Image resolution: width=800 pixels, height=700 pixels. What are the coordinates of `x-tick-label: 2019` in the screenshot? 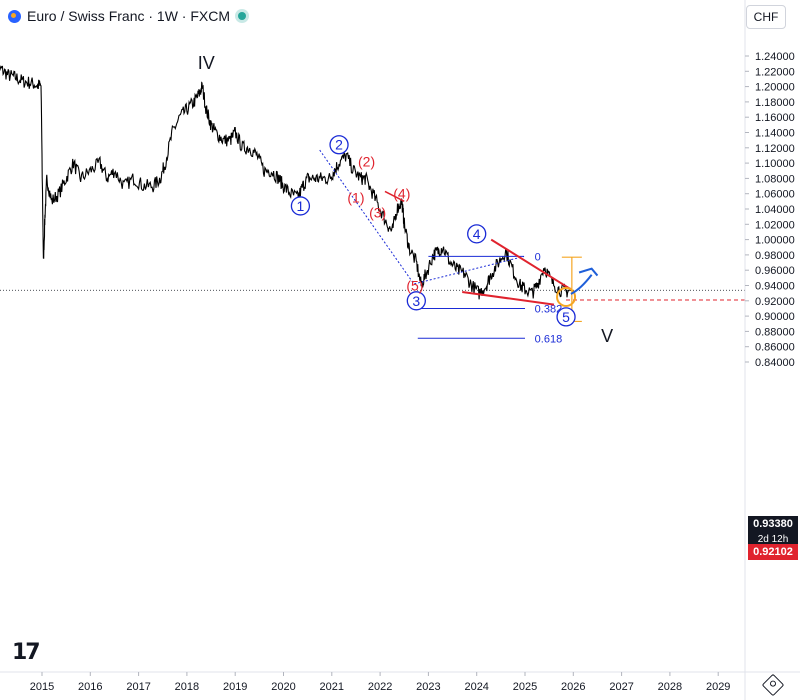 It's located at (235, 687).